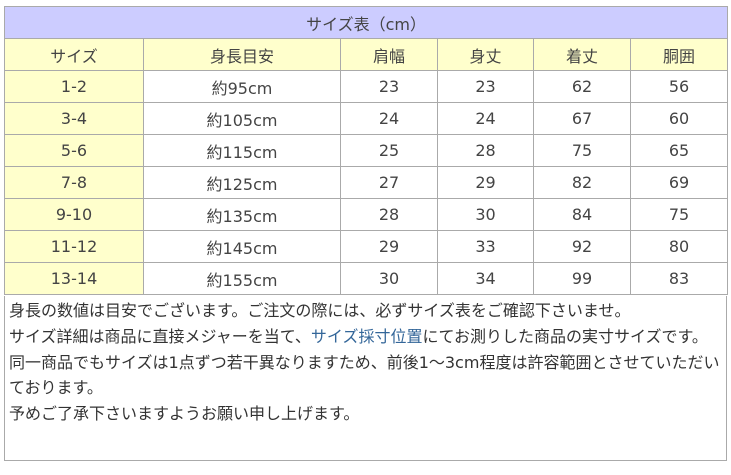  What do you see at coordinates (582, 118) in the screenshot?
I see `table-cell: 67` at bounding box center [582, 118].